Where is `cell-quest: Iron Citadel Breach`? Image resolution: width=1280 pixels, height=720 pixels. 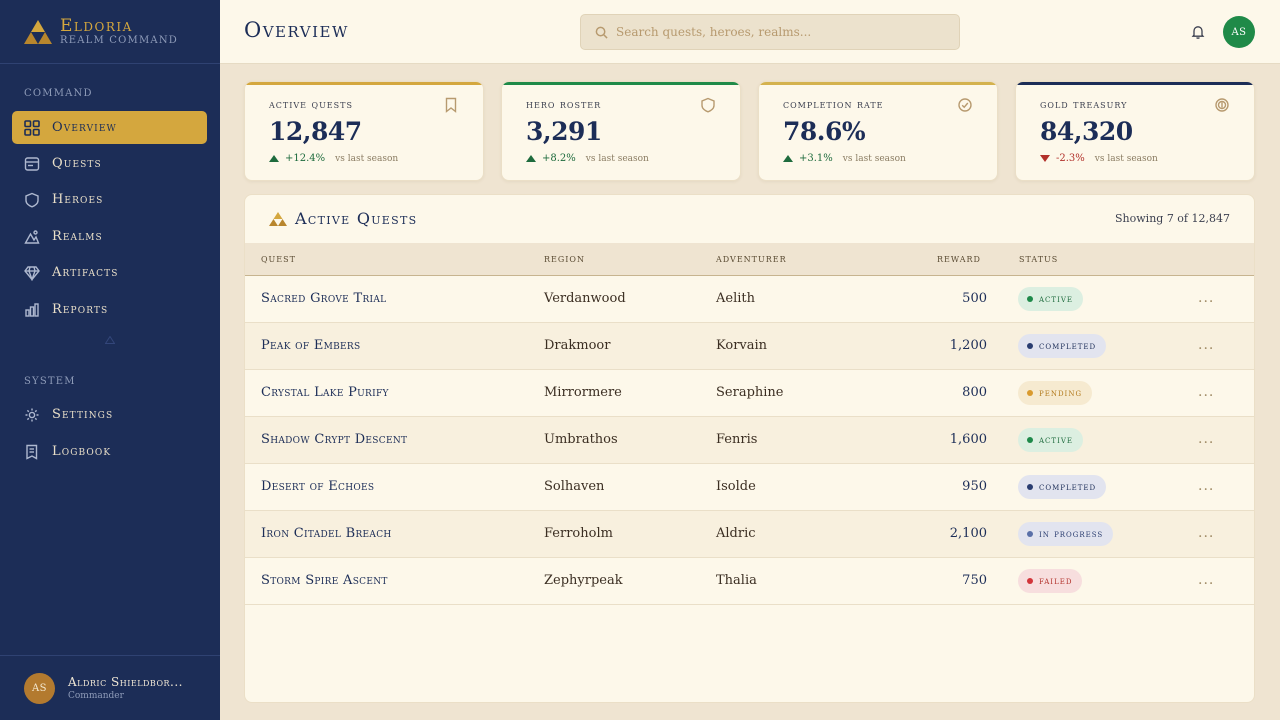
cell-quest: Iron Citadel Breach is located at coordinates (326, 533).